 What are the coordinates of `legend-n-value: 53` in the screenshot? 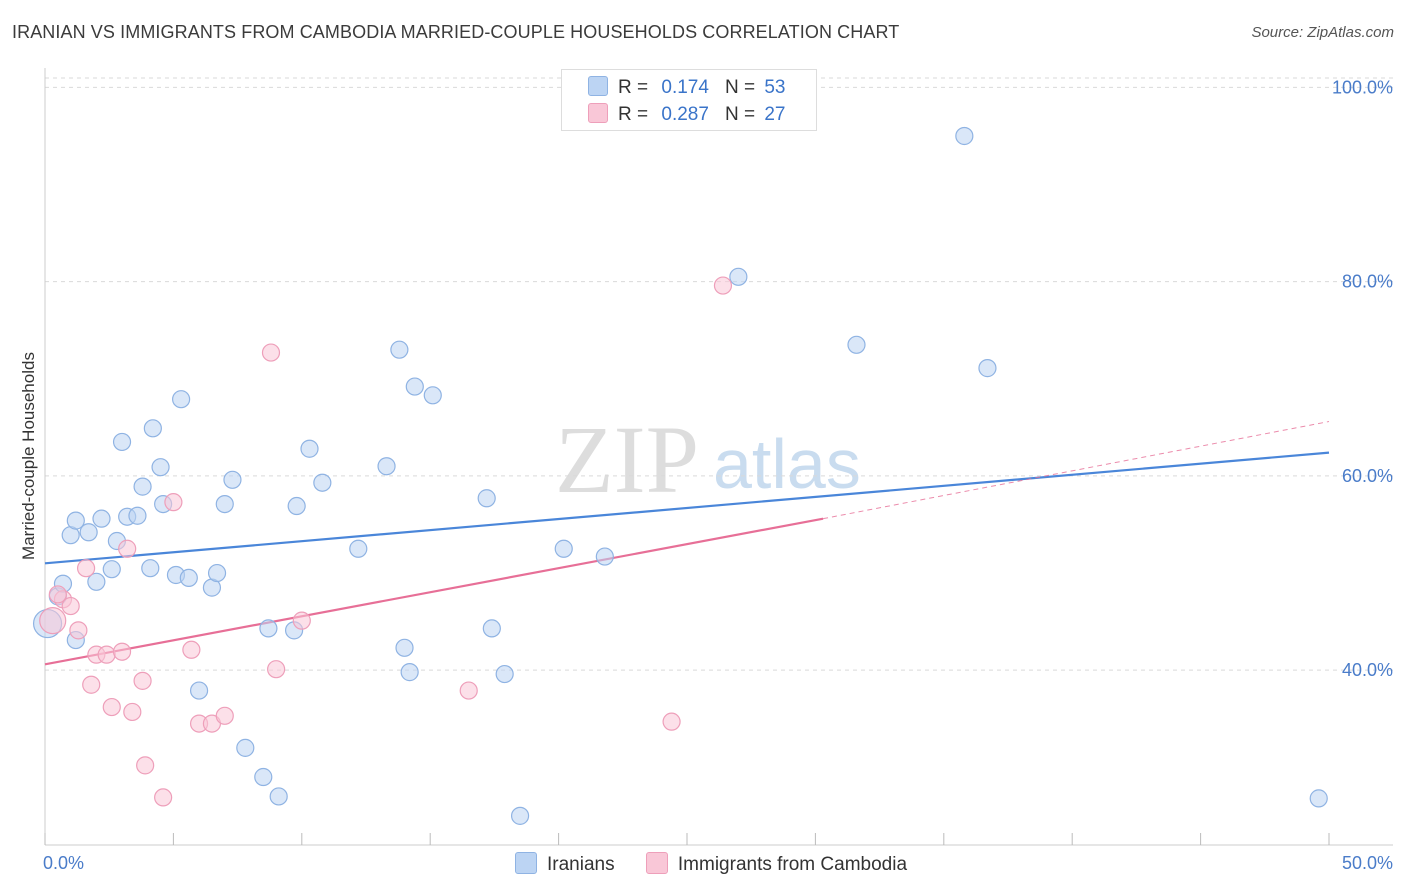 It's located at (775, 87).